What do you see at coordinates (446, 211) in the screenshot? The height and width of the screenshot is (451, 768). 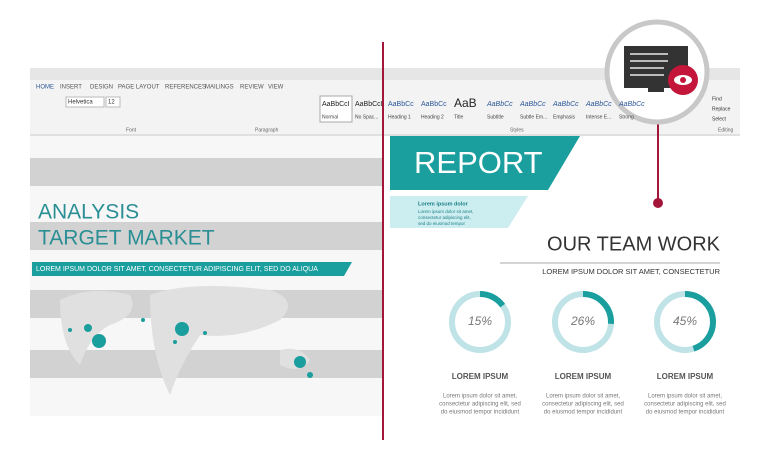 I see `report-body: Lorem ipsum dolor sit amet,` at bounding box center [446, 211].